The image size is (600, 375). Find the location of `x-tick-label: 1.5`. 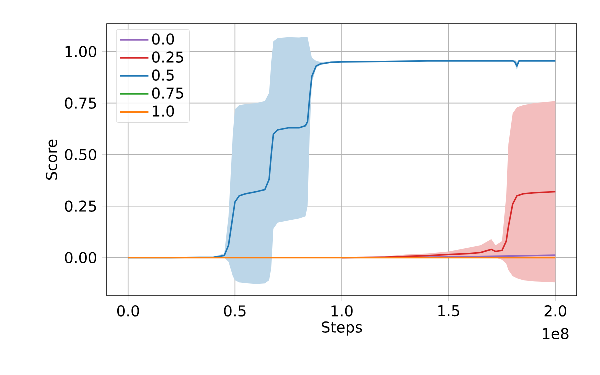

x-tick-label: 1.5 is located at coordinates (449, 311).